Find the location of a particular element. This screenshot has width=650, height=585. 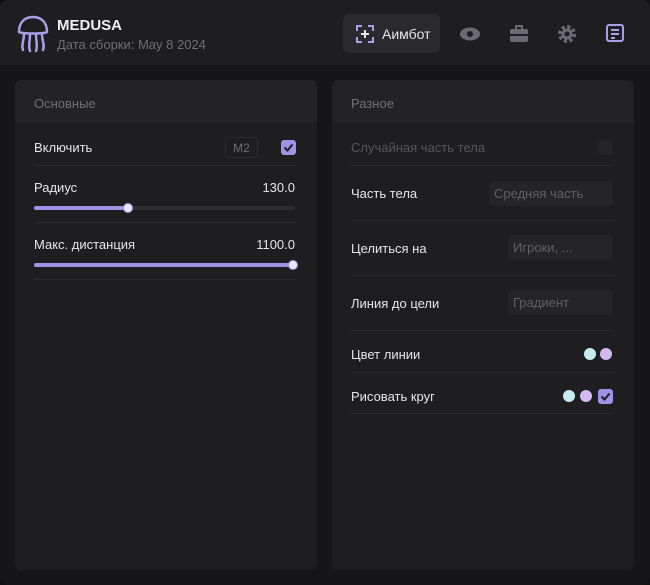

header: MEDUSA Дата сборки: May 8 2024 Аимбот is located at coordinates (325, 32).